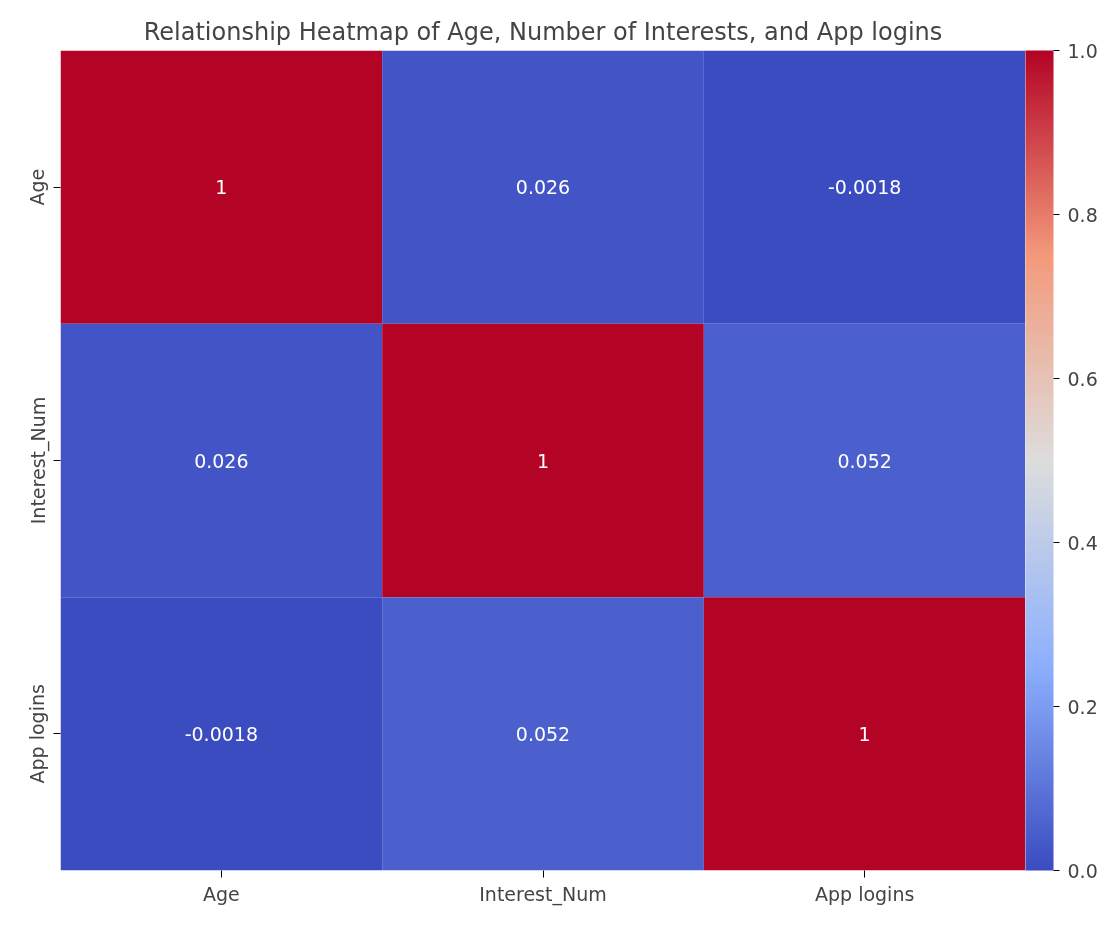  I want to click on color-bar-label: 0.4, so click(1082, 542).